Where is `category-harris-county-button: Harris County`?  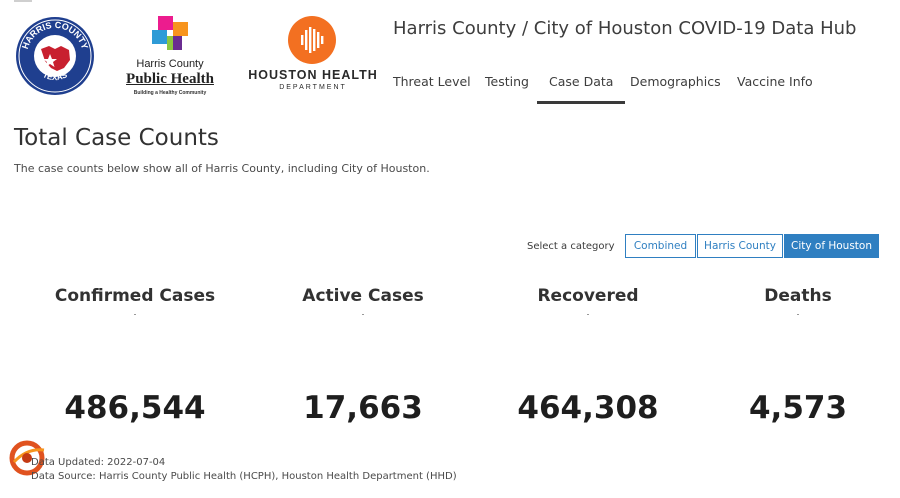 category-harris-county-button: Harris County is located at coordinates (740, 246).